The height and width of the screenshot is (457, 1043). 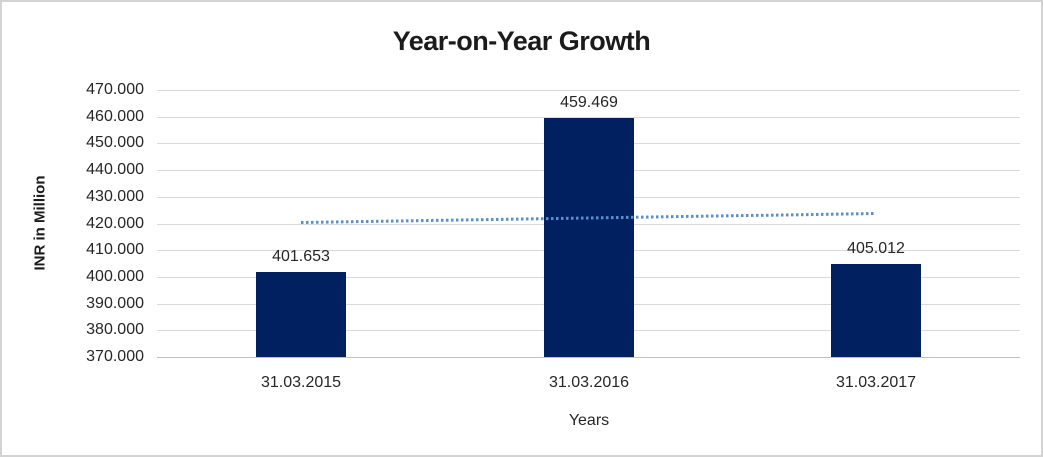 I want to click on x-tick-label: 31.03.2017, so click(x=876, y=382).